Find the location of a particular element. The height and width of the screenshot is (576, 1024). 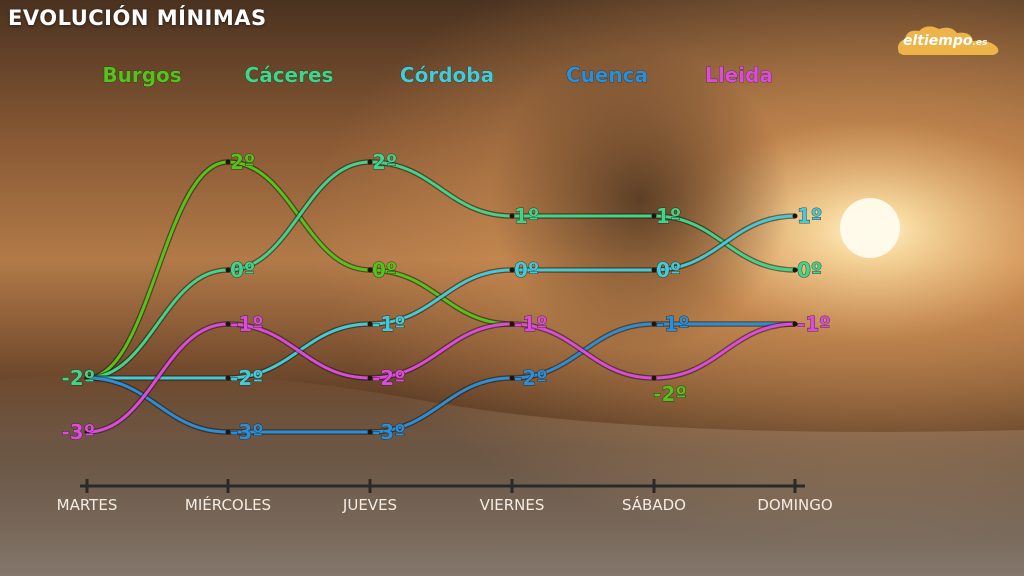

point-caceres-domingo is located at coordinates (795, 270).